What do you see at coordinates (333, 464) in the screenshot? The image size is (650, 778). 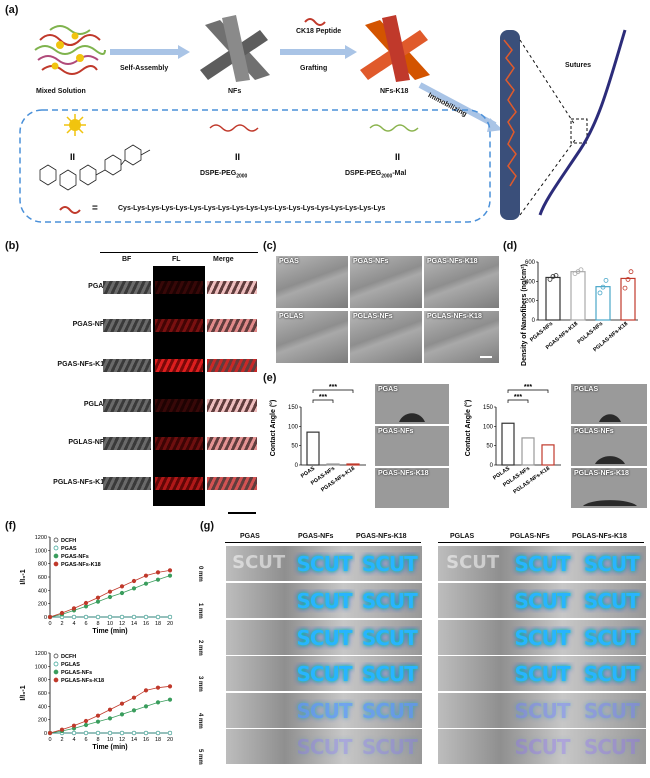 I see `e-bar` at bounding box center [333, 464].